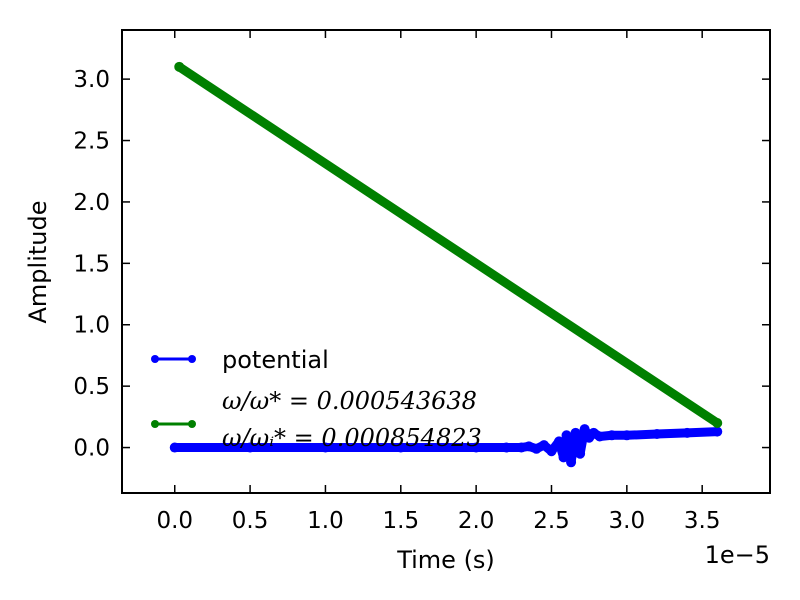 The width and height of the screenshot is (800, 600). Describe the element at coordinates (174, 521) in the screenshot. I see `x-tick-label: 0.0` at that location.